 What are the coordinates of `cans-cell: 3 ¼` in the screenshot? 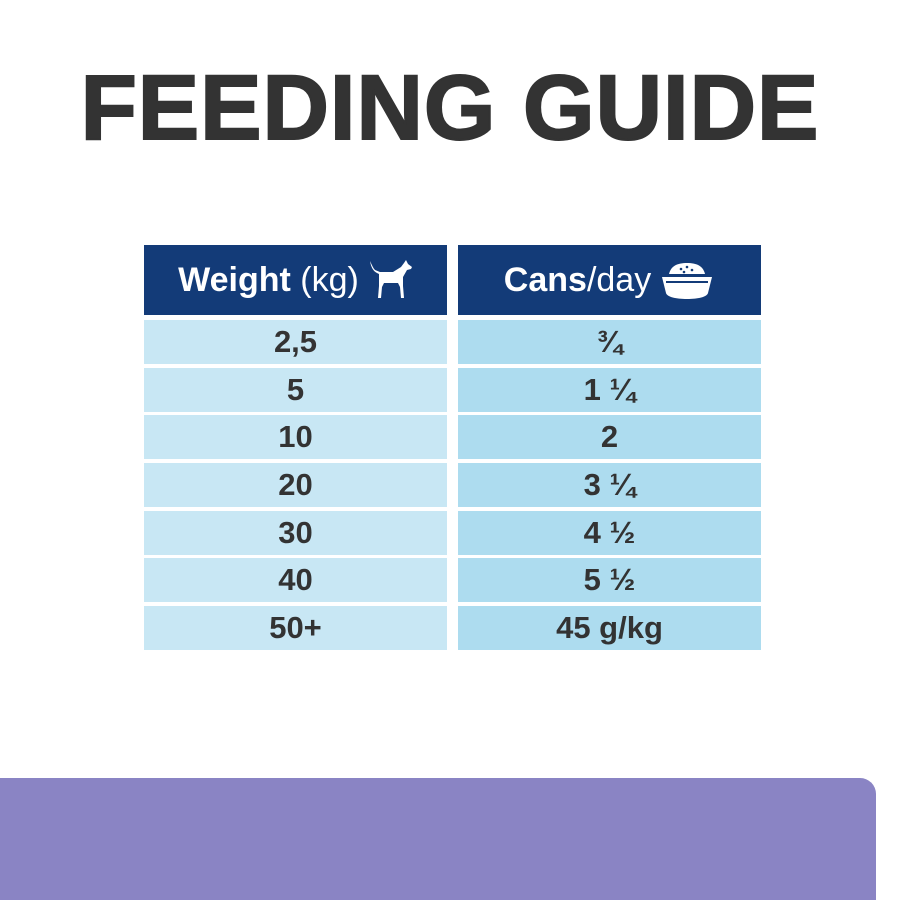 It's located at (609, 485).